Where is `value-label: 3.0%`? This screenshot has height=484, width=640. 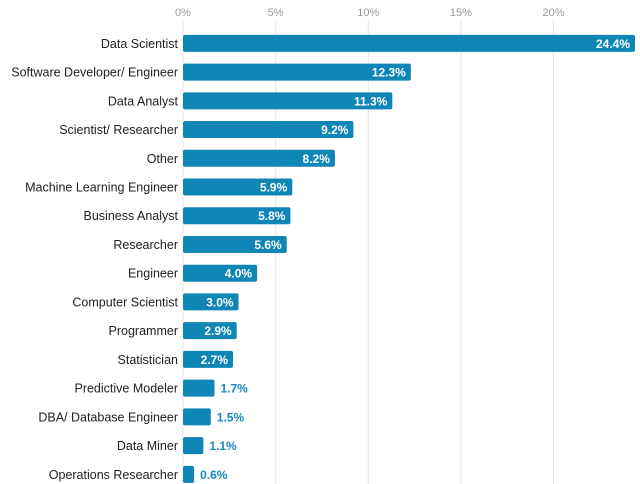 value-label: 3.0% is located at coordinates (220, 302).